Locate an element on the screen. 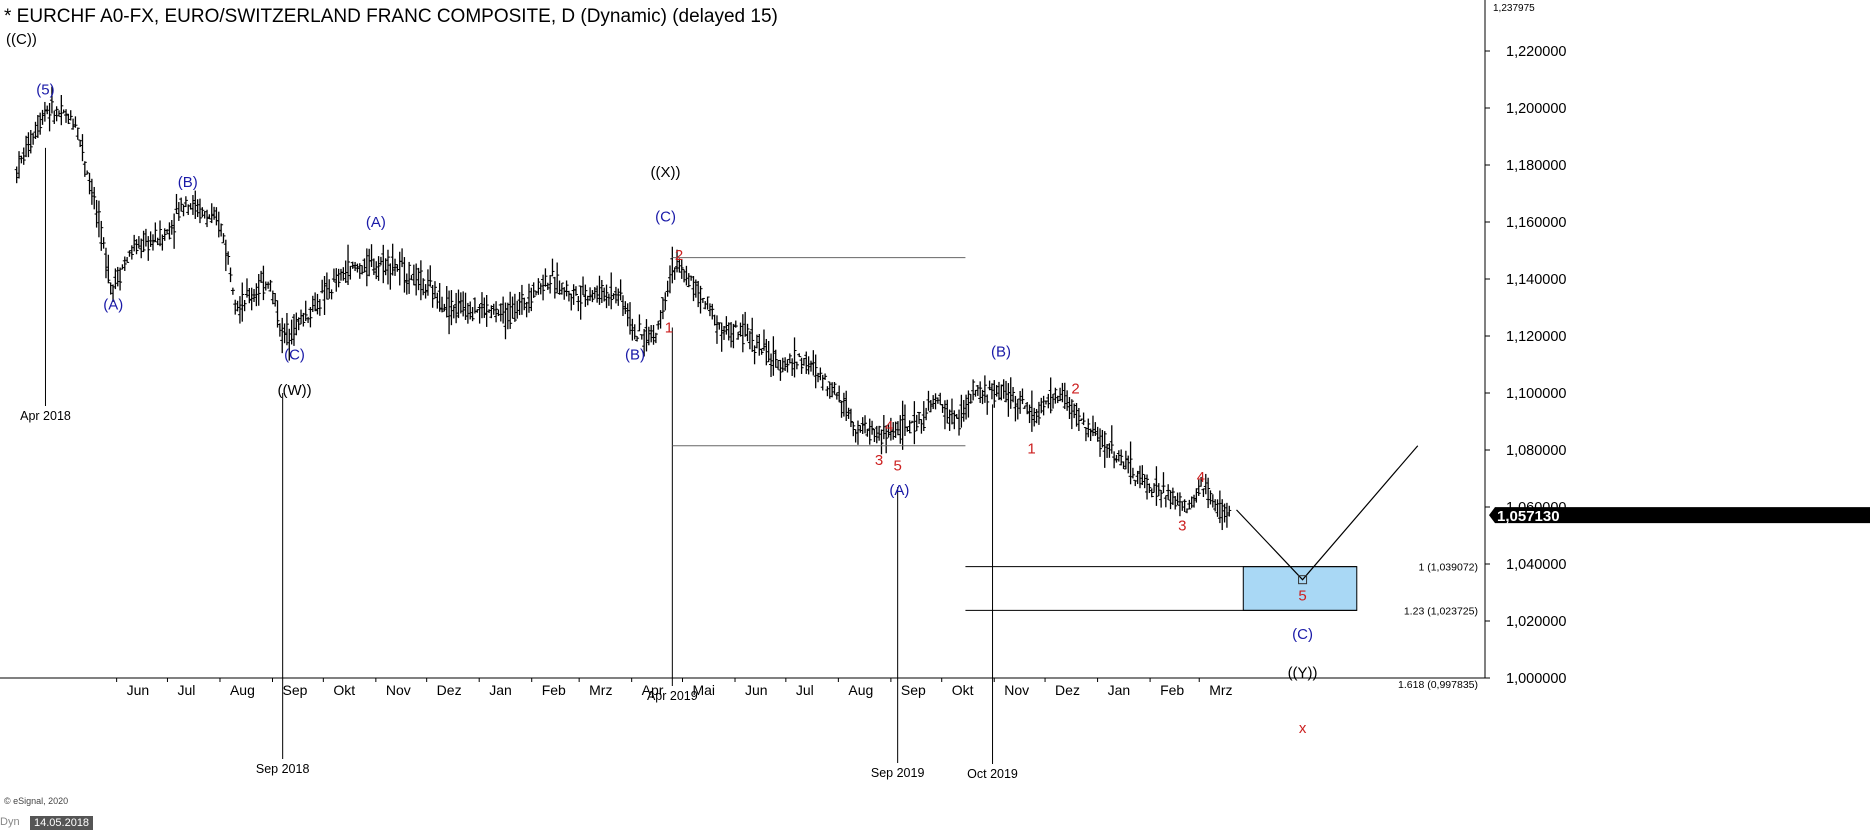 The image size is (1870, 833). x-tick-label: Apr is located at coordinates (653, 690).